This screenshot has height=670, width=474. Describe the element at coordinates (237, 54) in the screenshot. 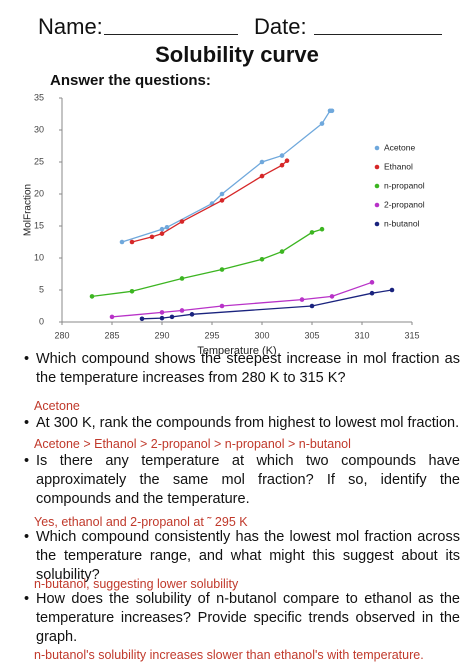

I see `title: Solubility curve` at that location.